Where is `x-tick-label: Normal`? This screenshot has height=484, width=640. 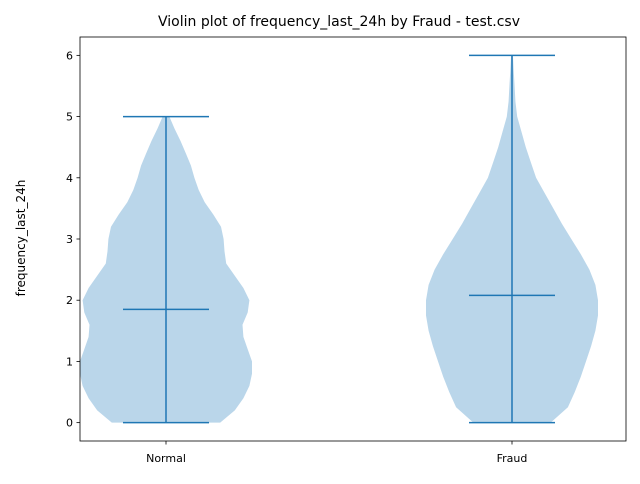
x-tick-label: Normal is located at coordinates (166, 458).